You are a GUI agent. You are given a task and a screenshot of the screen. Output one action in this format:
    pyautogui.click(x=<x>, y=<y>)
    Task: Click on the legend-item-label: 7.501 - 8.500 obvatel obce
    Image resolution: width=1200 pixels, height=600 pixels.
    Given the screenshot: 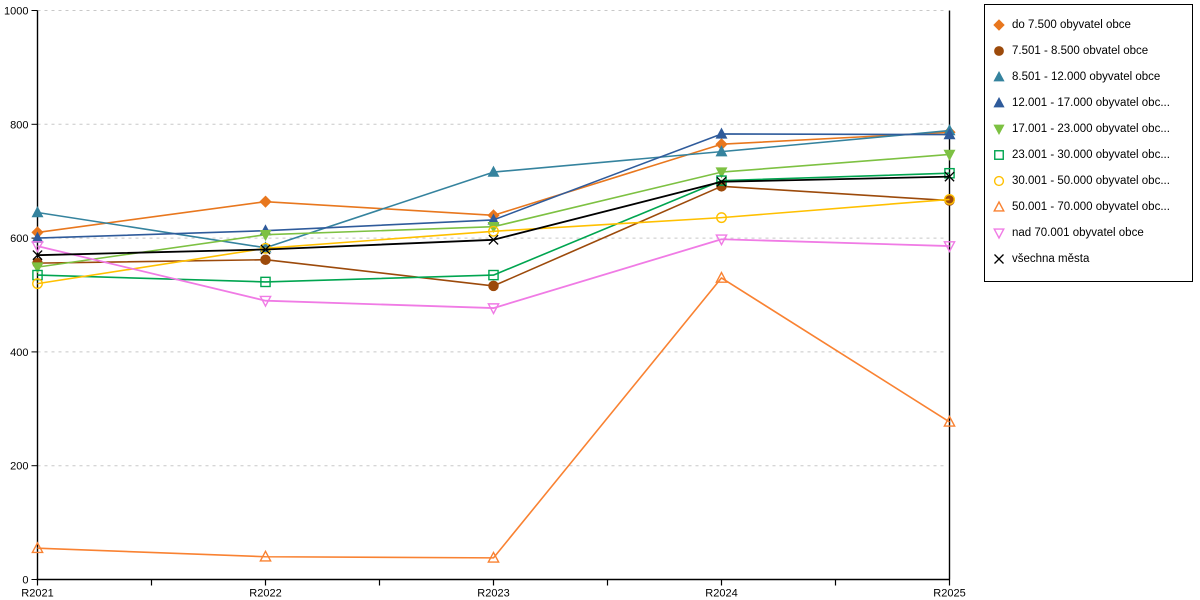 What is the action you would take?
    pyautogui.click(x=1080, y=51)
    